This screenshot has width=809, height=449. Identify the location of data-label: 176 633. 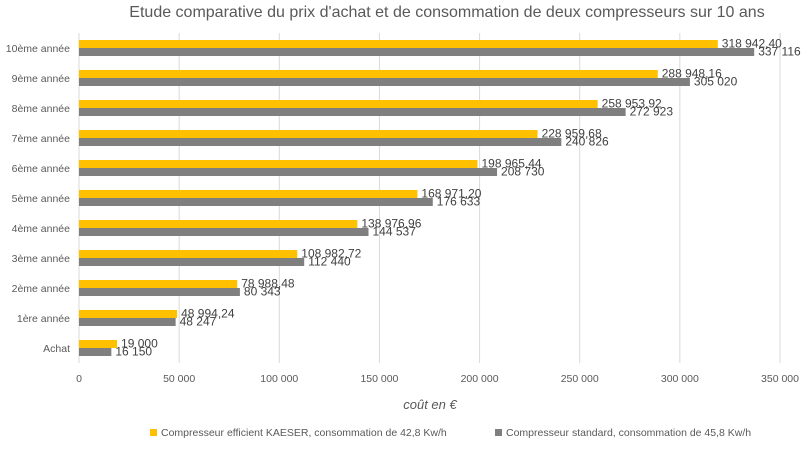
(459, 202).